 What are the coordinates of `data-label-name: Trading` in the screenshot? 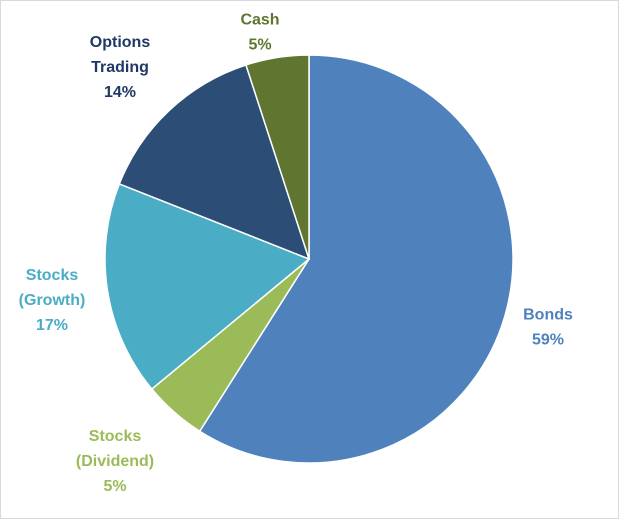 It's located at (120, 67).